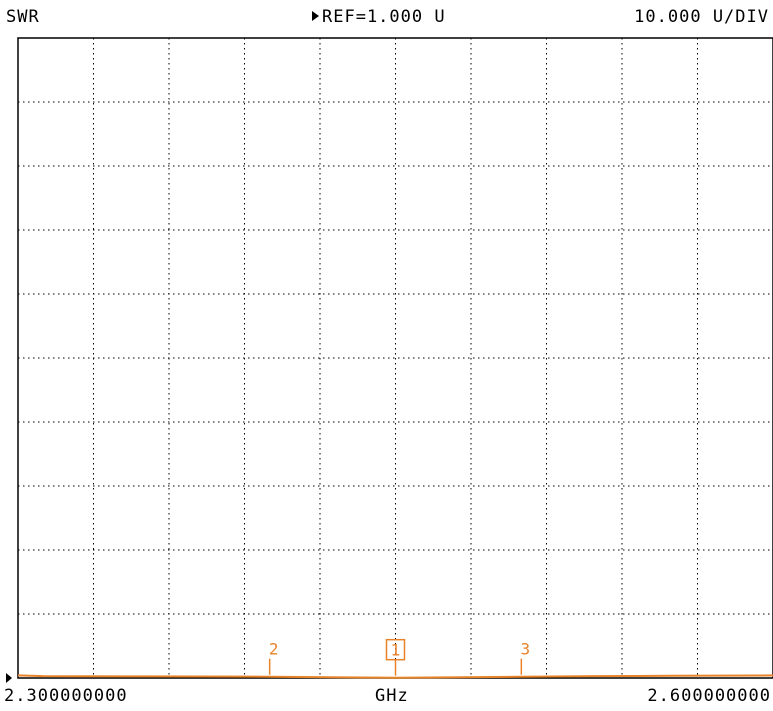 Image resolution: width=773 pixels, height=711 pixels. I want to click on marker-2: 2, so click(274, 657).